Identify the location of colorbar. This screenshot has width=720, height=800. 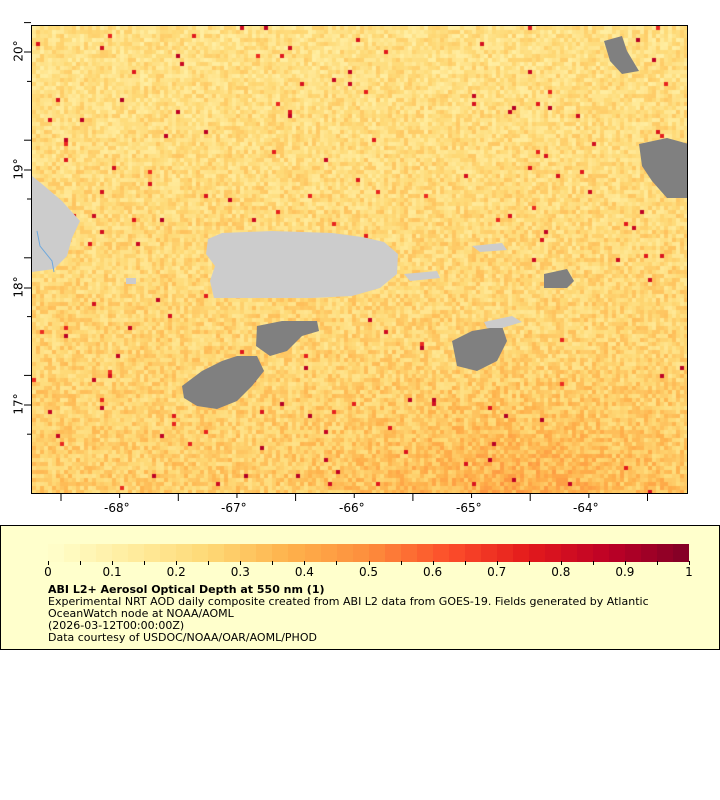
(369, 553).